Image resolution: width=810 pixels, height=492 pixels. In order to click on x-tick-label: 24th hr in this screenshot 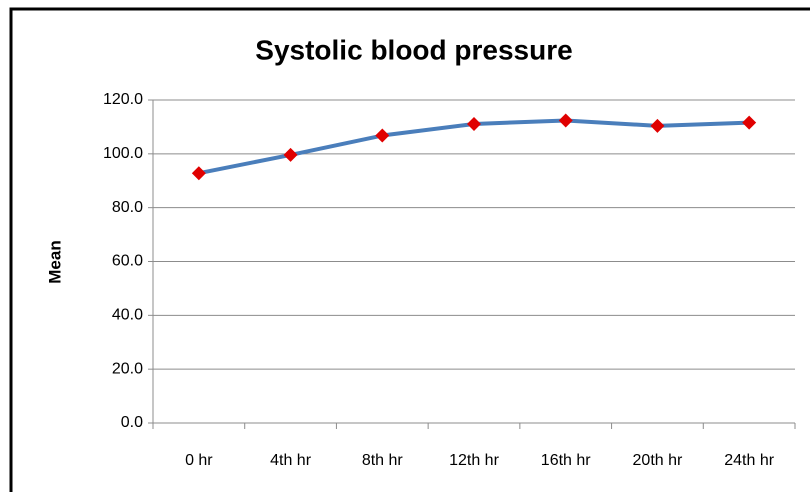, I will do `click(749, 460)`.